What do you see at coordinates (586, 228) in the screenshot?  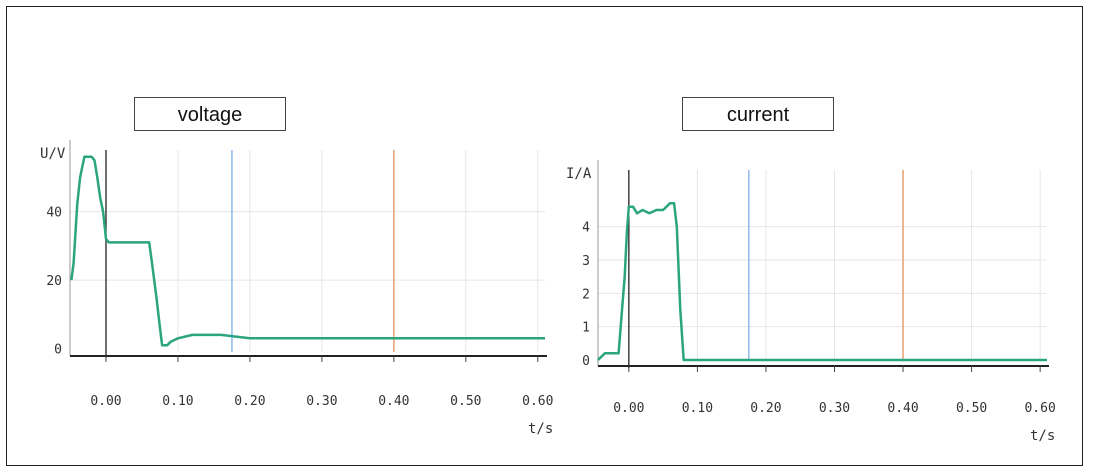 I see `current-y-tick-label: 4` at bounding box center [586, 228].